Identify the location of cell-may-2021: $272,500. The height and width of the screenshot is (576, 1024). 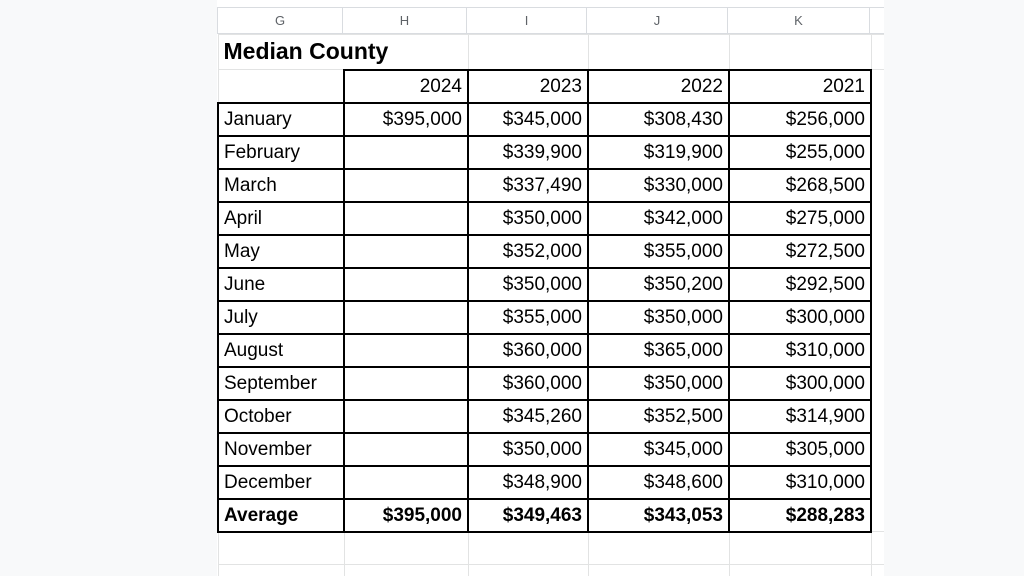
(800, 251).